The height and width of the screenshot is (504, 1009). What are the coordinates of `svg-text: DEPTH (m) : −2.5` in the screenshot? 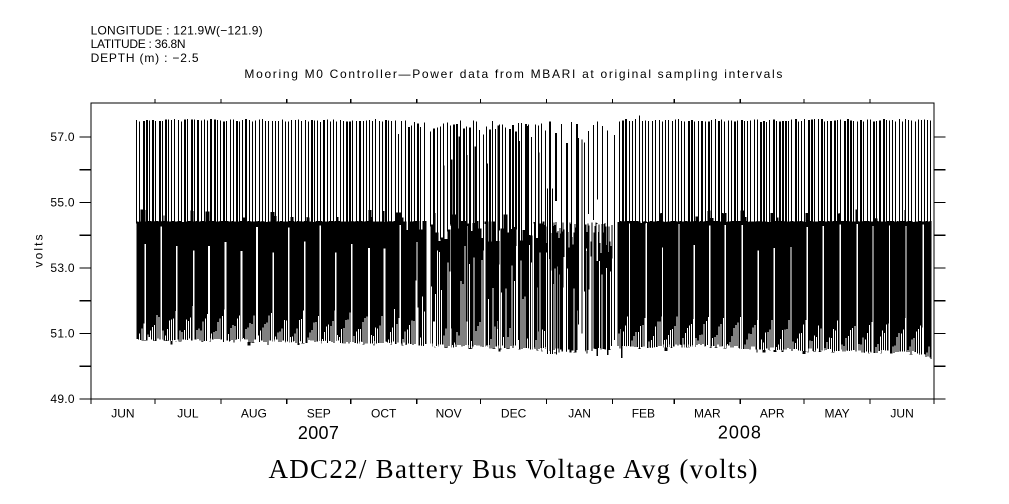 It's located at (145, 58).